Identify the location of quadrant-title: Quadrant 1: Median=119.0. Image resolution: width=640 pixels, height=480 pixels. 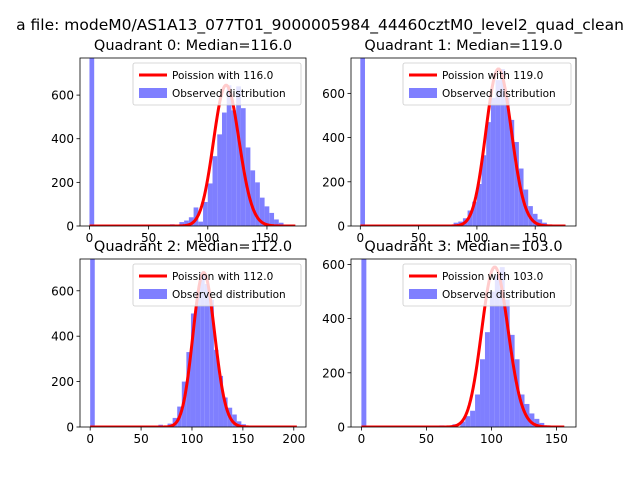
(463, 46).